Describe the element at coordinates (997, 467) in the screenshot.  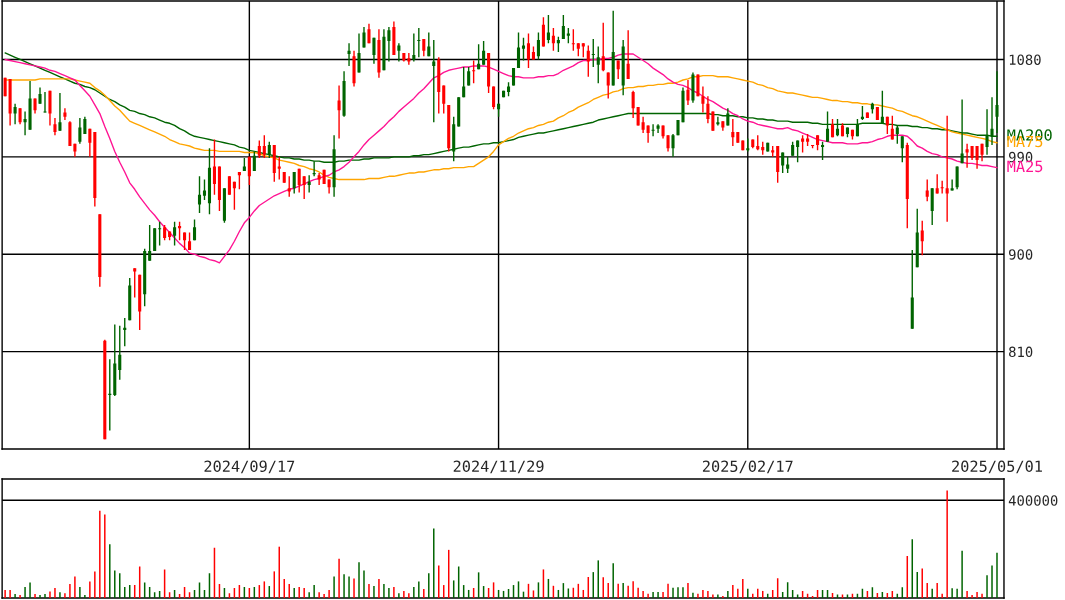
I see `x-tick-label: 2025/05/01` at that location.